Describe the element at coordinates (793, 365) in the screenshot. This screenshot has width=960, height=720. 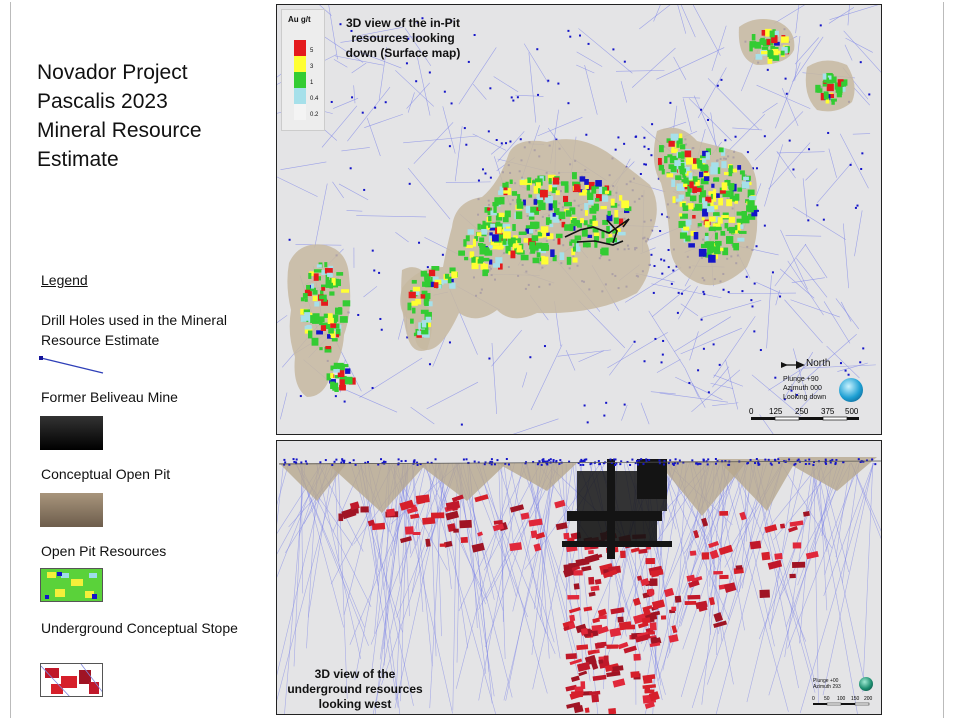
I see `north-arrow-icon` at that location.